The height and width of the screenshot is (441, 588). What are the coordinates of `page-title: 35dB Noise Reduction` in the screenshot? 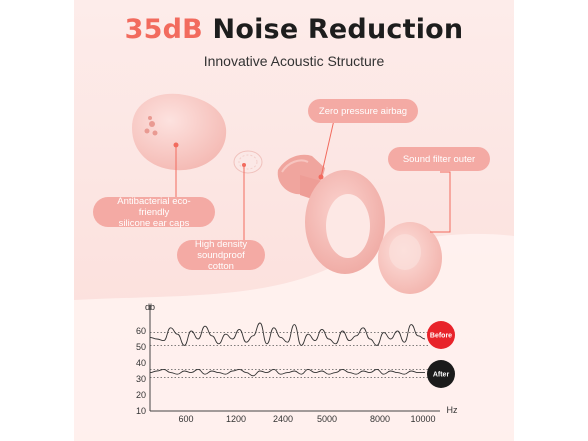 It's located at (294, 29).